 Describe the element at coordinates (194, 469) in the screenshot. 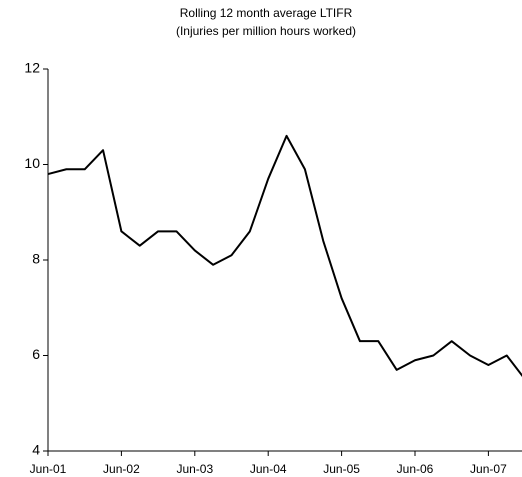

I see `x-tick-label: Jun-03` at that location.